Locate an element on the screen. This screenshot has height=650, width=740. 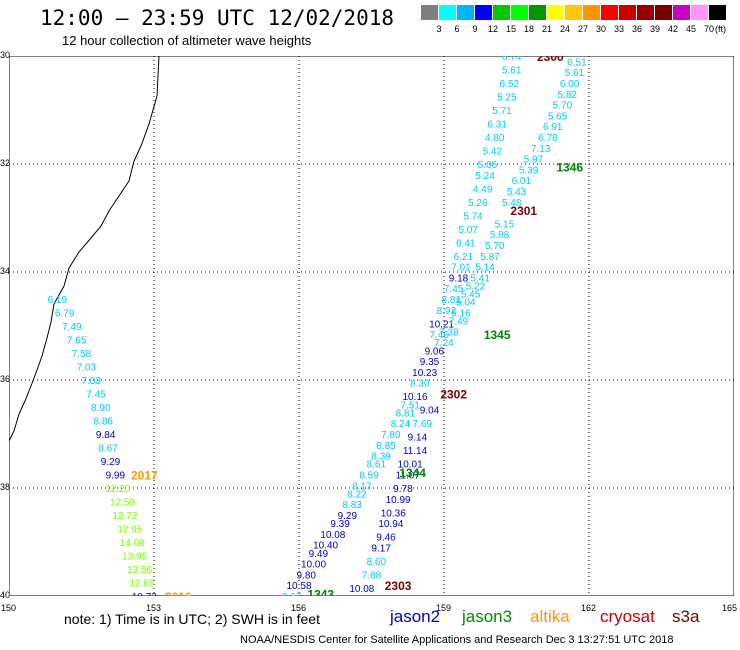
wave-height-value: 8.60 is located at coordinates (377, 562).